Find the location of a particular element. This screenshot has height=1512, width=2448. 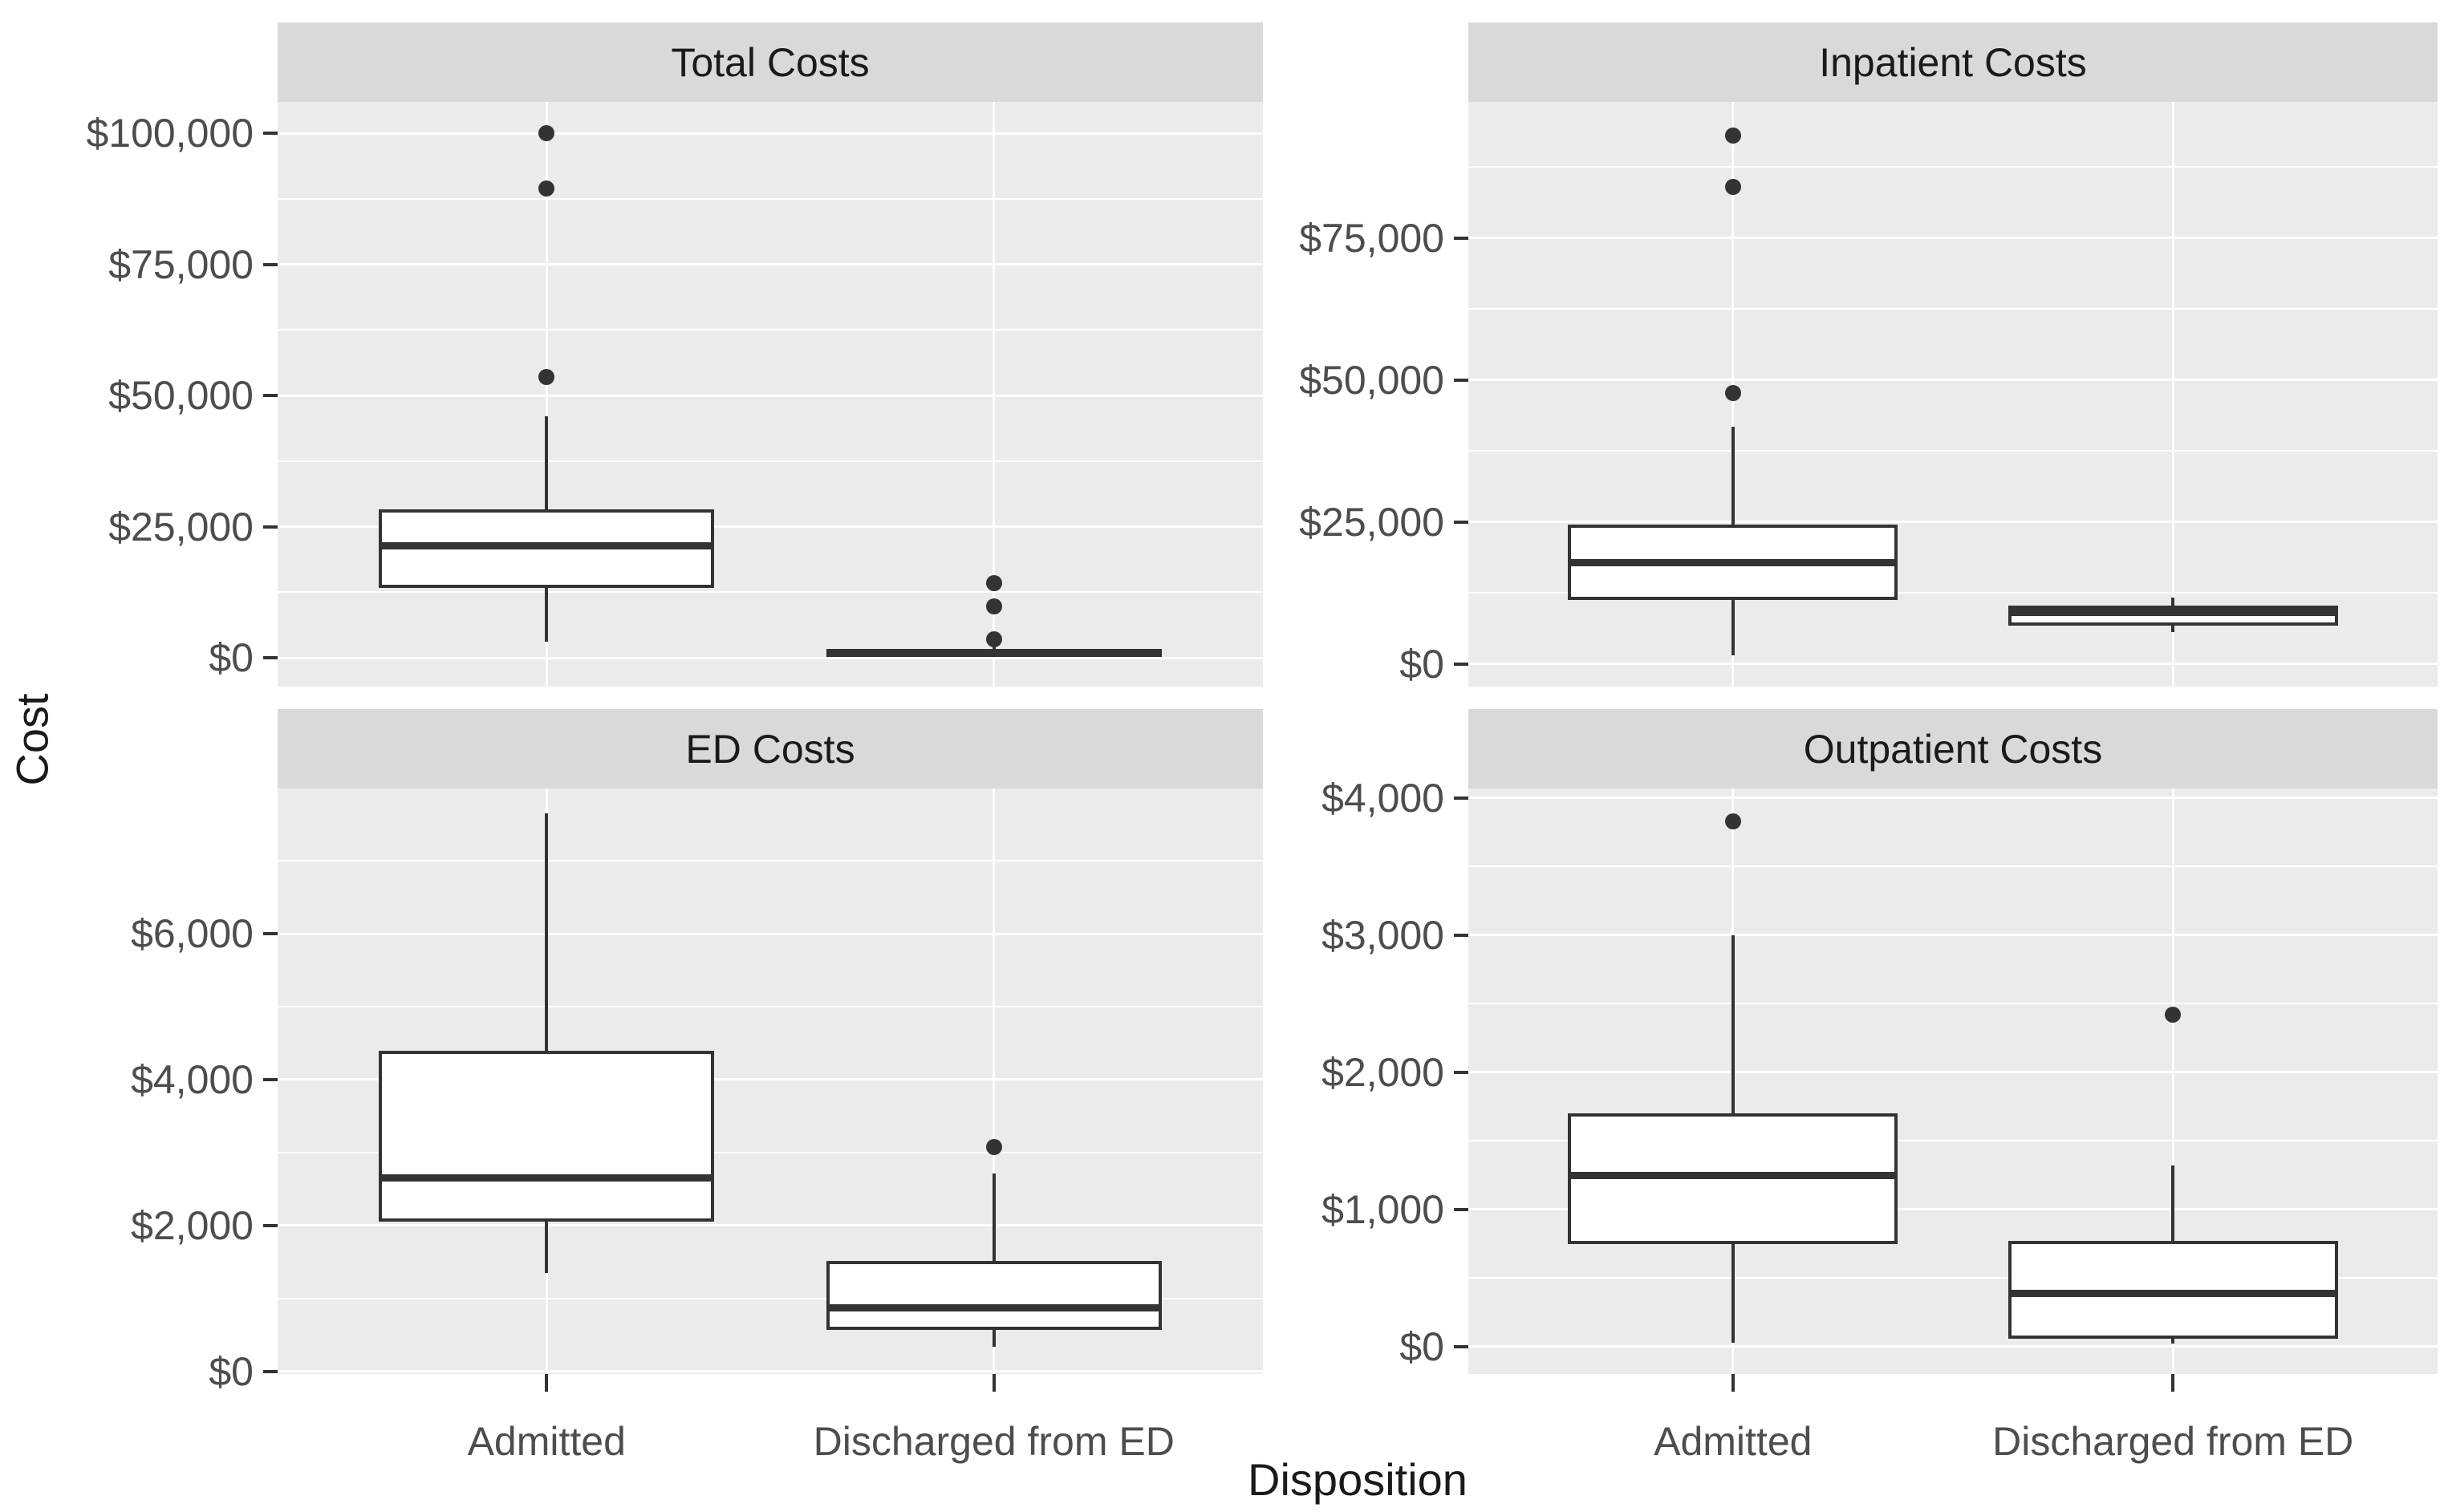

y-tick-label: $75,000 is located at coordinates (181, 264).